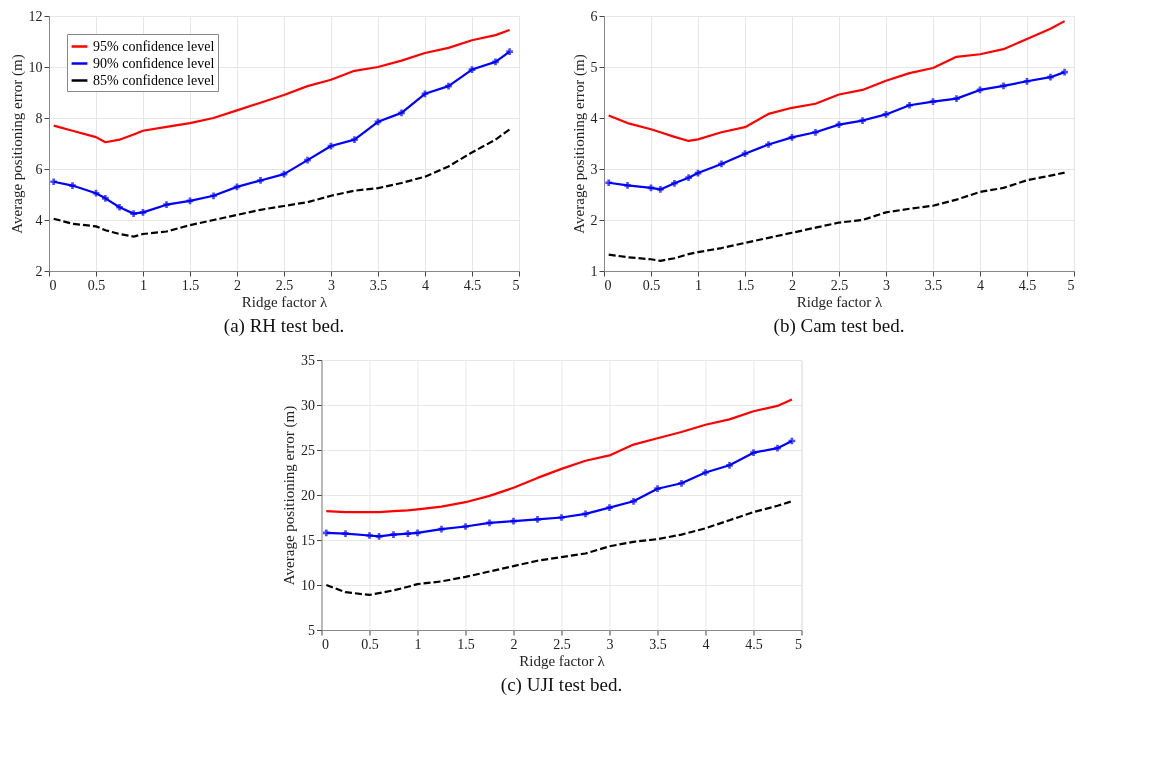 This screenshot has width=1162, height=762. Describe the element at coordinates (308, 360) in the screenshot. I see `y-tick-label: 35` at that location.